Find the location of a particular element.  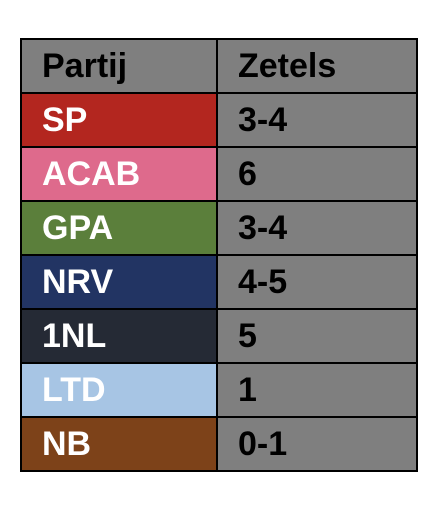

table-row: SP 3-4 is located at coordinates (219, 120).